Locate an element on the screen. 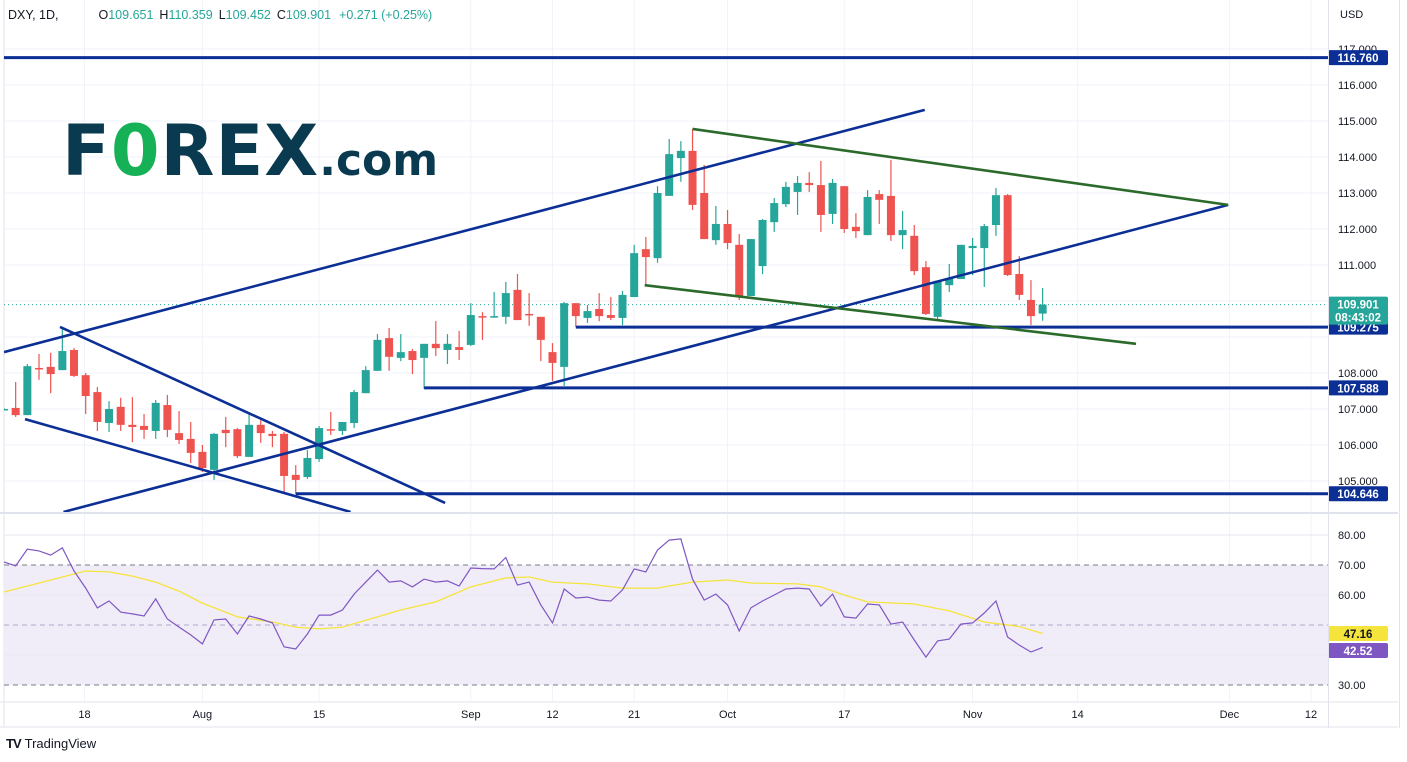  rsi-tick-label: 70.00 is located at coordinates (1352, 566).